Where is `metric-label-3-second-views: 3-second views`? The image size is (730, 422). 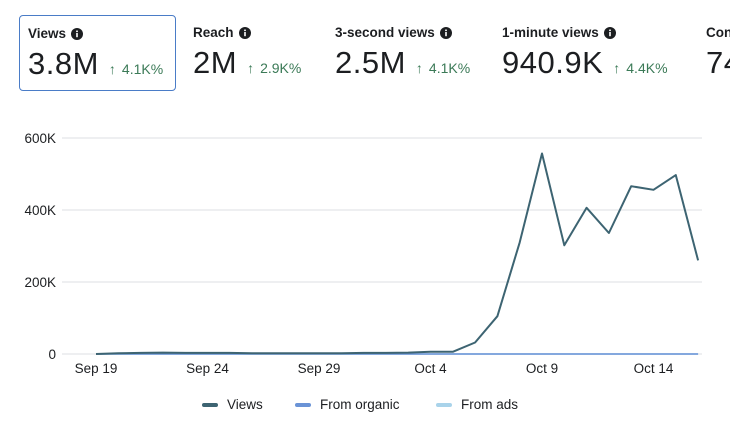 metric-label-3-second-views: 3-second views is located at coordinates (409, 32).